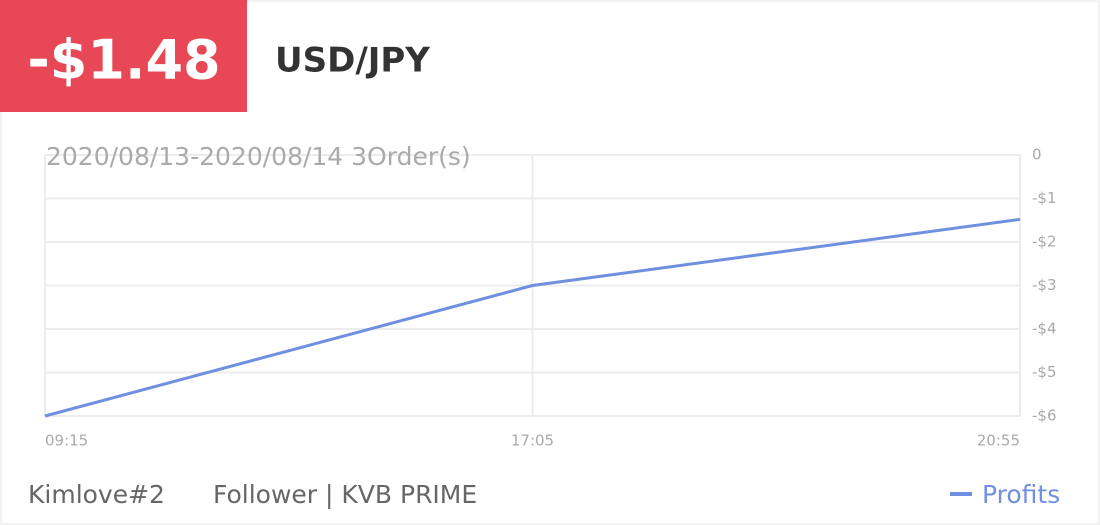 Image resolution: width=1100 pixels, height=525 pixels. Describe the element at coordinates (998, 441) in the screenshot. I see `x-tick-label: 20:55` at that location.